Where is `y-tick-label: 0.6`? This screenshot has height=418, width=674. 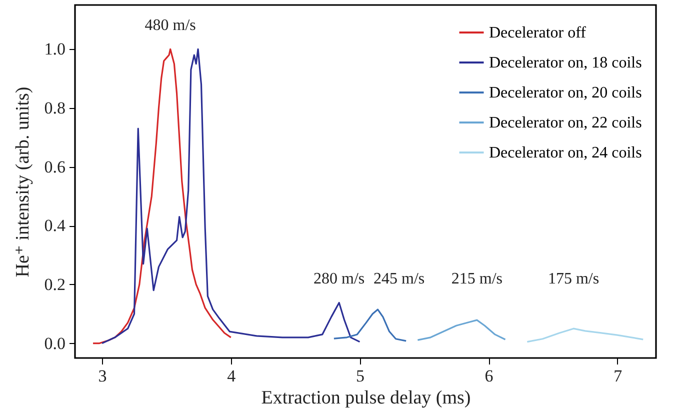 y-tick-label: 0.6 is located at coordinates (55, 166).